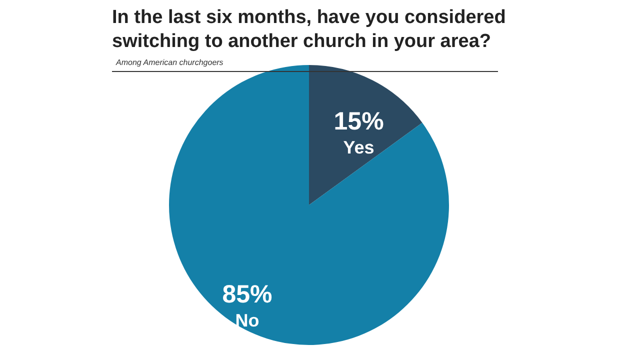 The height and width of the screenshot is (348, 620). What do you see at coordinates (170, 62) in the screenshot?
I see `chart-subtitle: Among American churchgoers` at bounding box center [170, 62].